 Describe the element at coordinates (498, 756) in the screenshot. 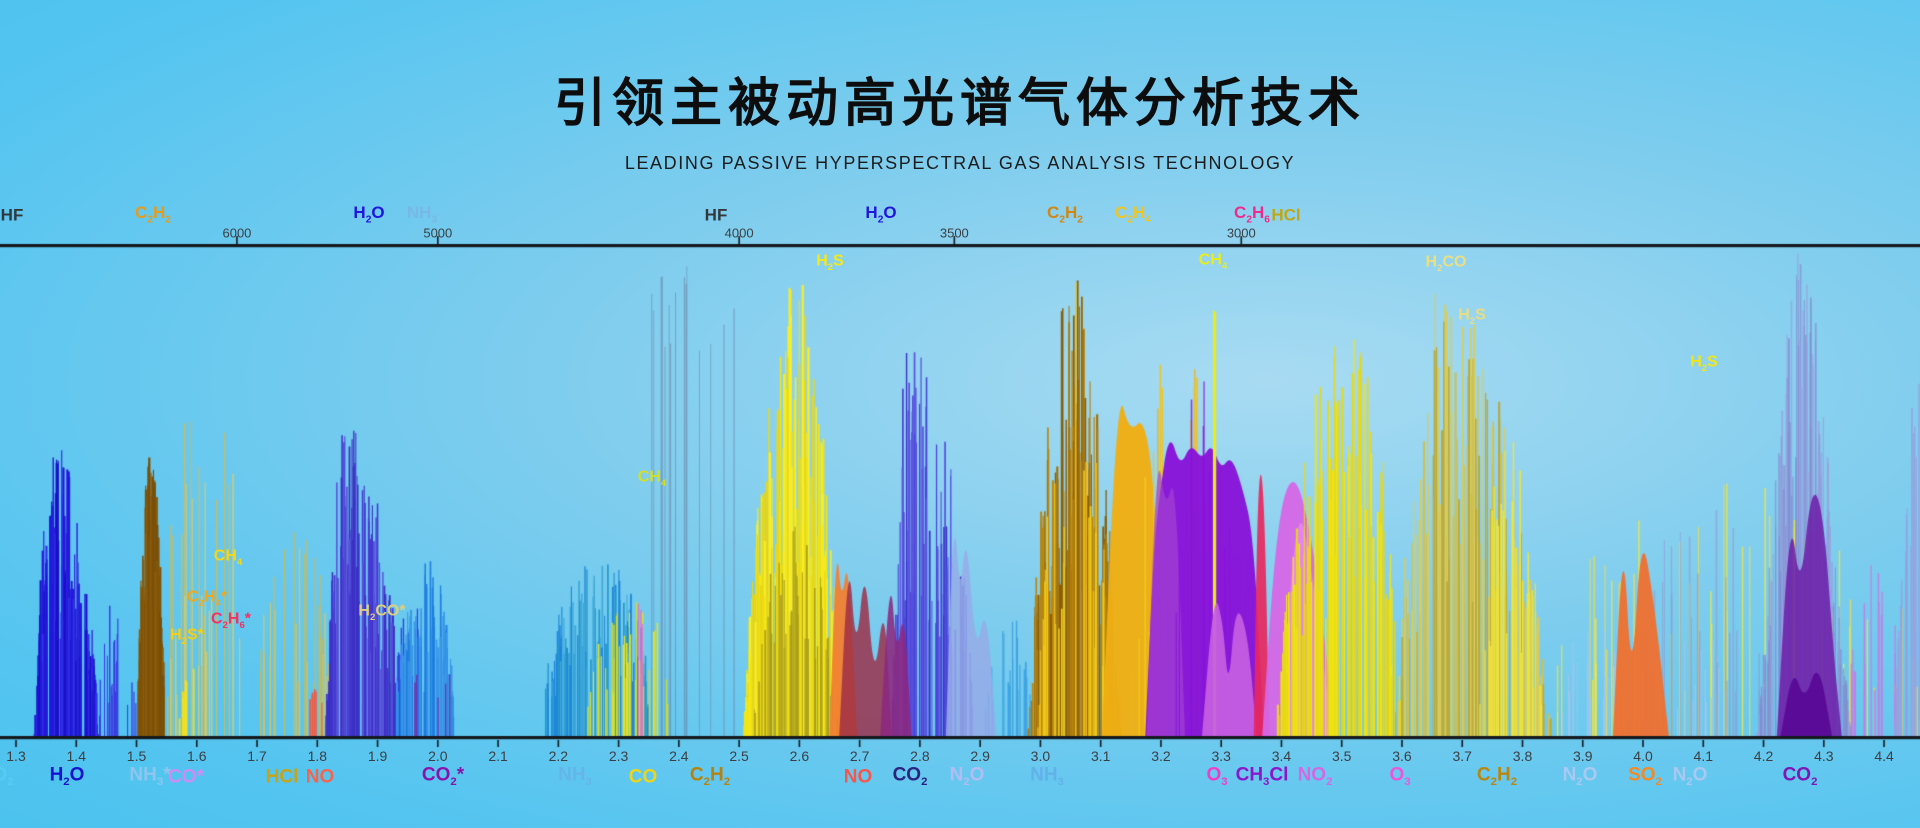

I see `axis-tick-2-1: 2.1` at that location.